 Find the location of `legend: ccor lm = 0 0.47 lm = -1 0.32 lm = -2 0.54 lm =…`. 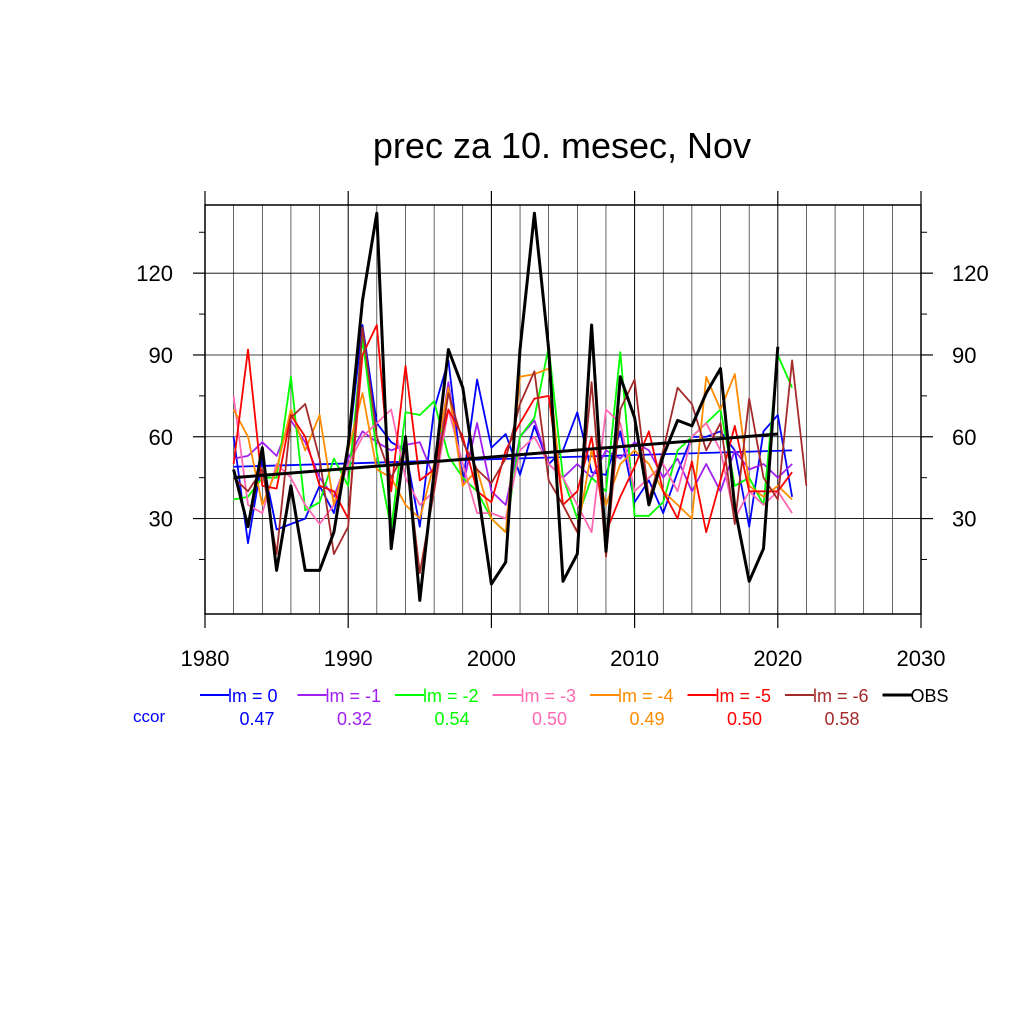

legend: ccor lm = 0 0.47 lm = -1 0.32 lm = -2 0.54 lm =… is located at coordinates (541, 707).